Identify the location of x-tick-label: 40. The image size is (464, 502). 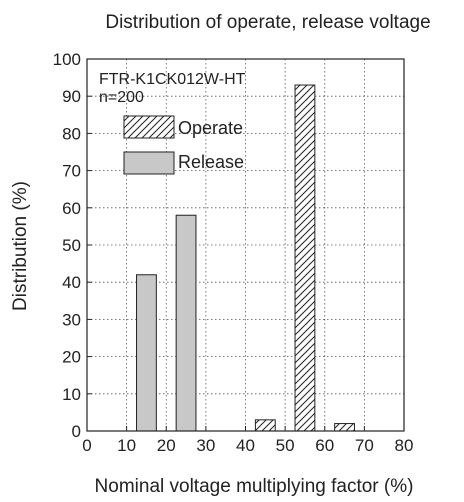
(245, 445).